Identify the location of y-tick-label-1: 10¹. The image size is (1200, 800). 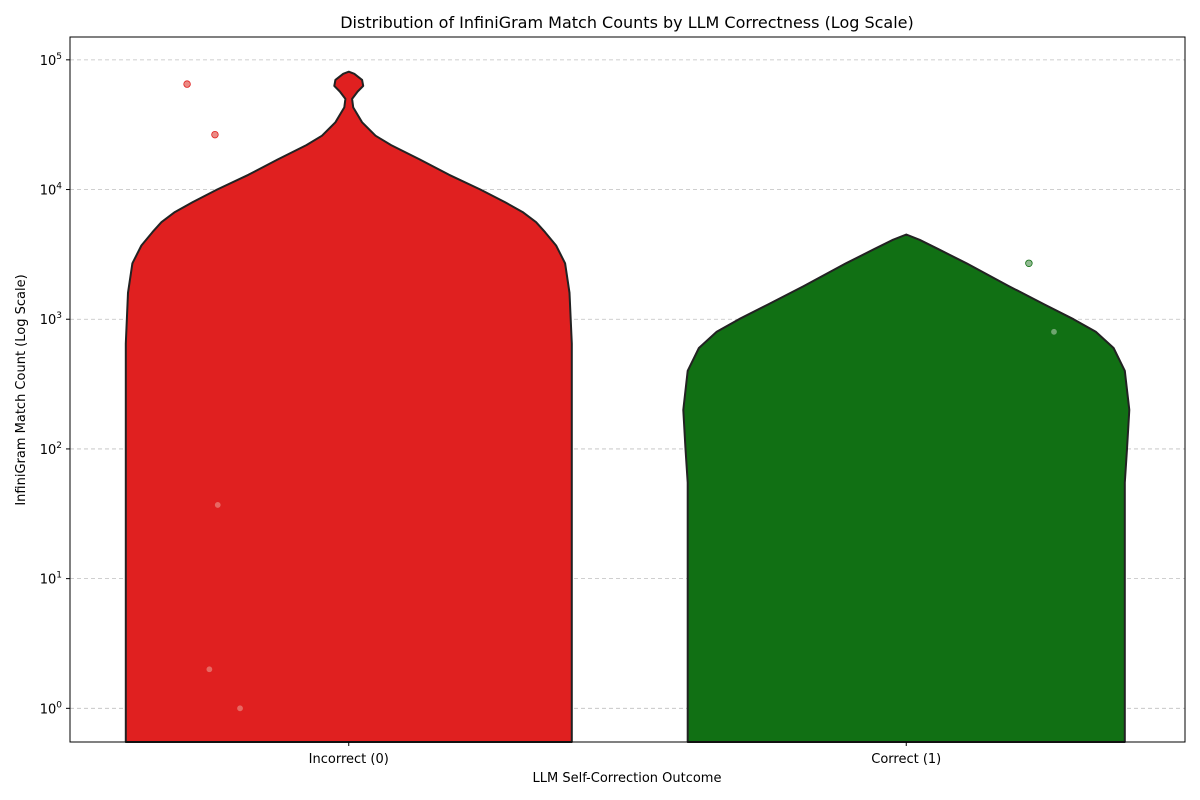
(51, 579).